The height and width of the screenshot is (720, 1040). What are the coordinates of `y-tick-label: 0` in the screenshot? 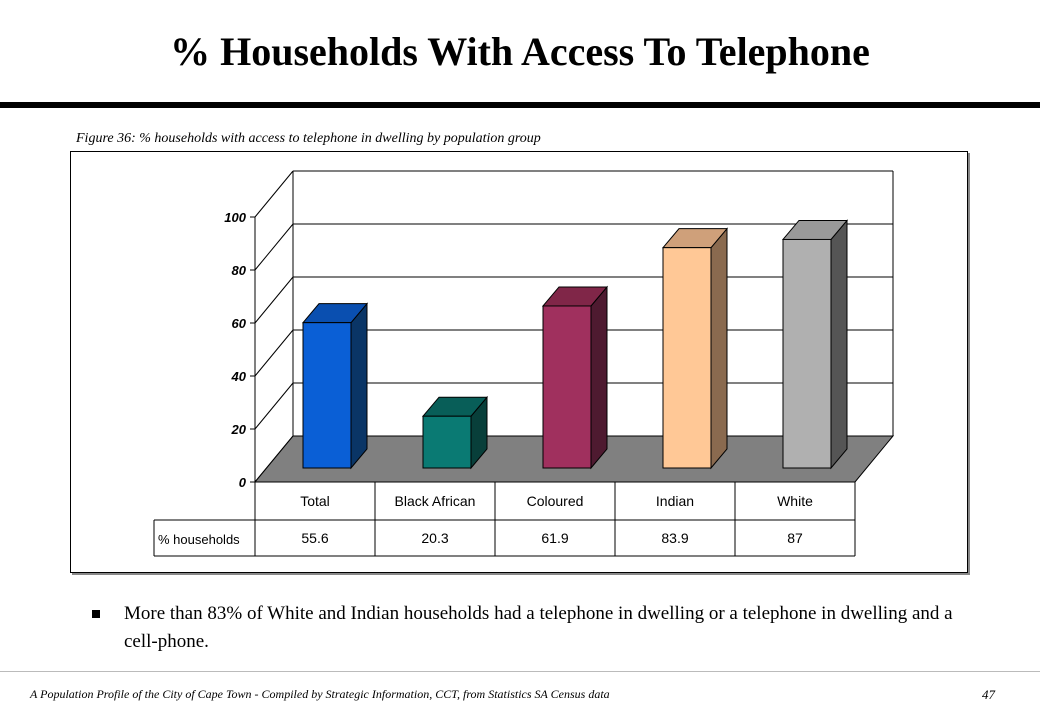 It's located at (243, 482).